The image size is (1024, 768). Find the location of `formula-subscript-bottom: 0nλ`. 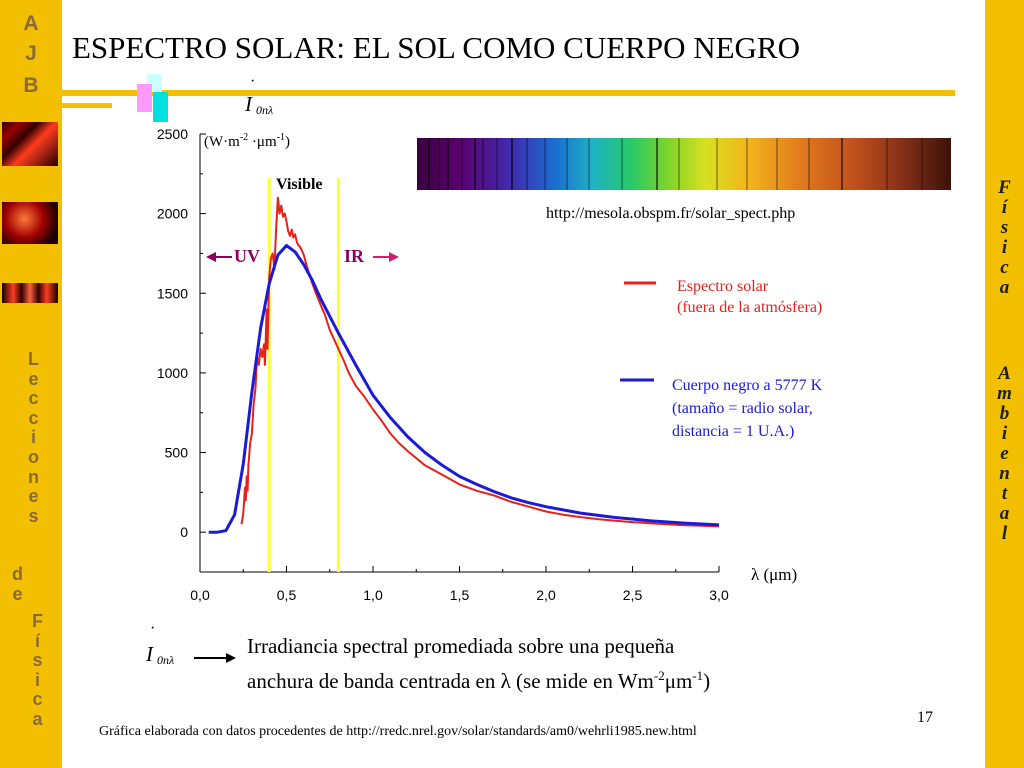

formula-subscript-bottom: 0nλ is located at coordinates (166, 660).